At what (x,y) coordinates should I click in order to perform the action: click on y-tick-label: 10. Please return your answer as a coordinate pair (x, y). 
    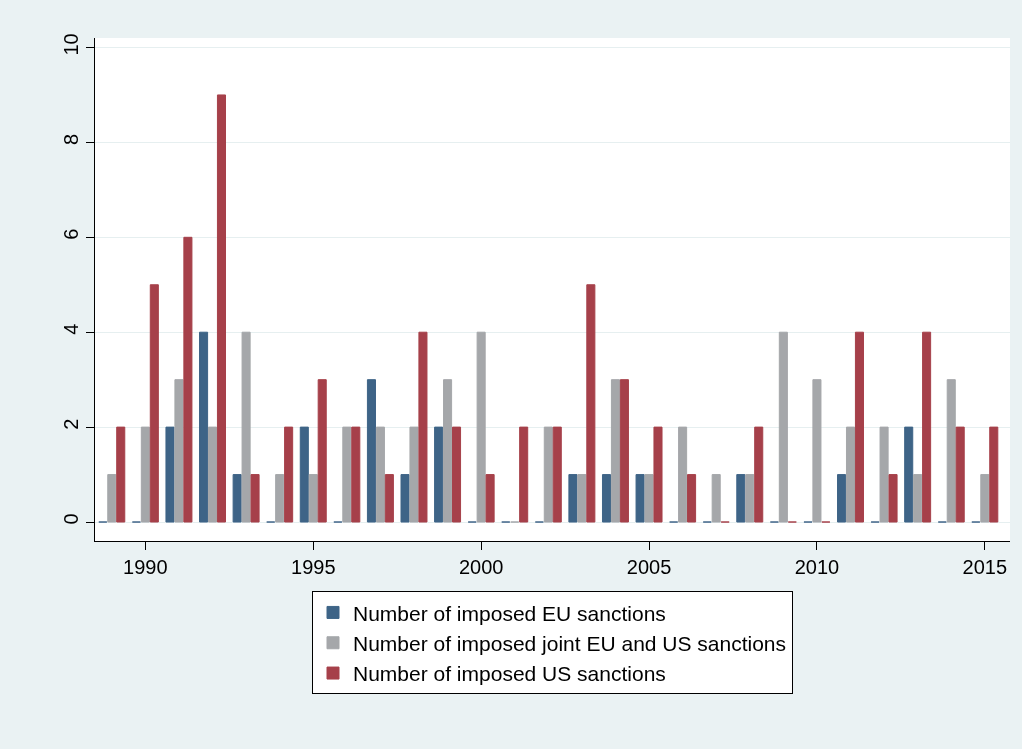
    Looking at the image, I should click on (71, 44).